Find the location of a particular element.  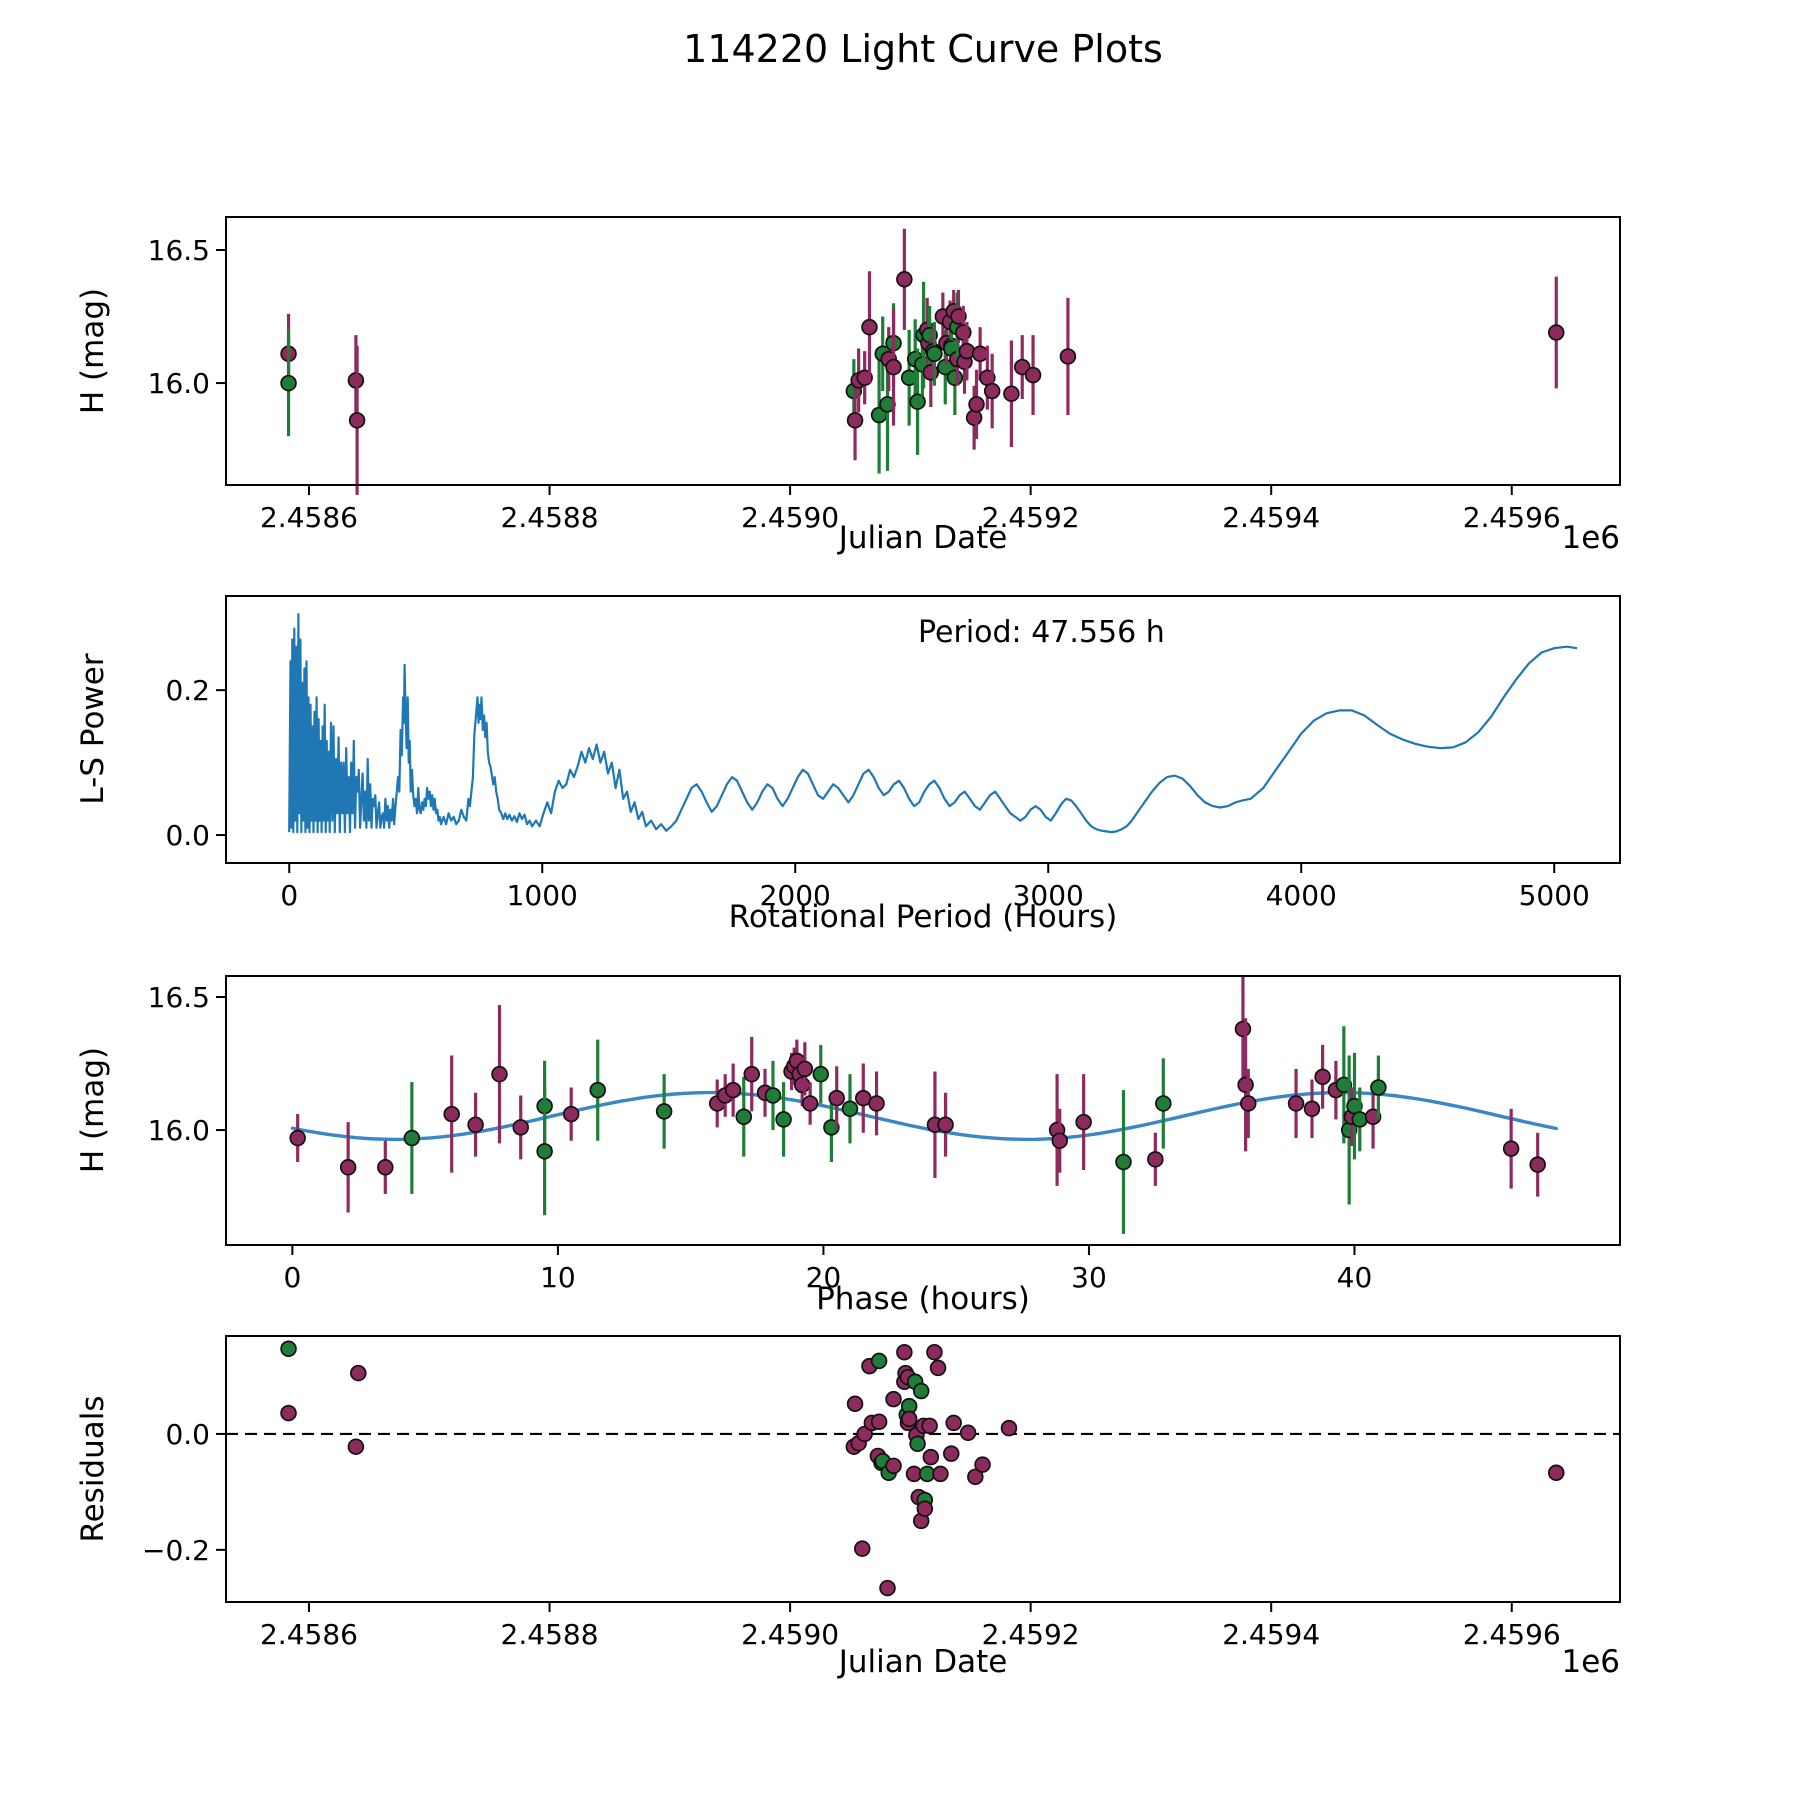

plot1-xlabel: Julian Date is located at coordinates (922, 538).